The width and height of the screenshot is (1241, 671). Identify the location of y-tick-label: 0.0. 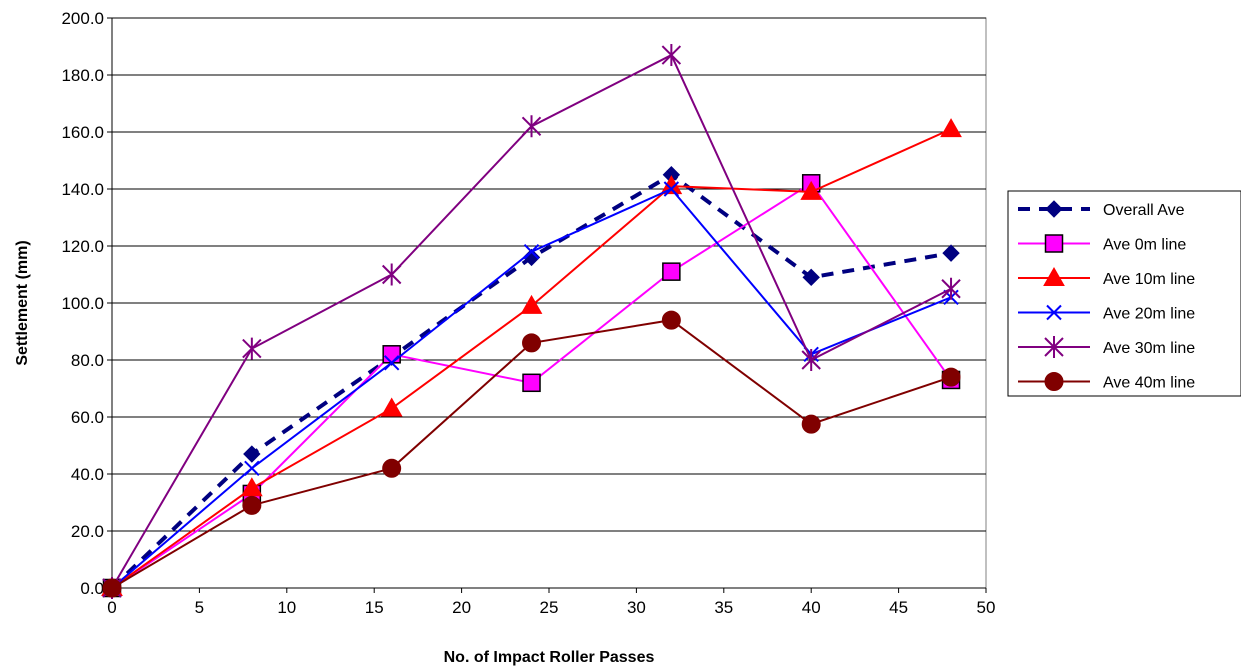
(92, 588).